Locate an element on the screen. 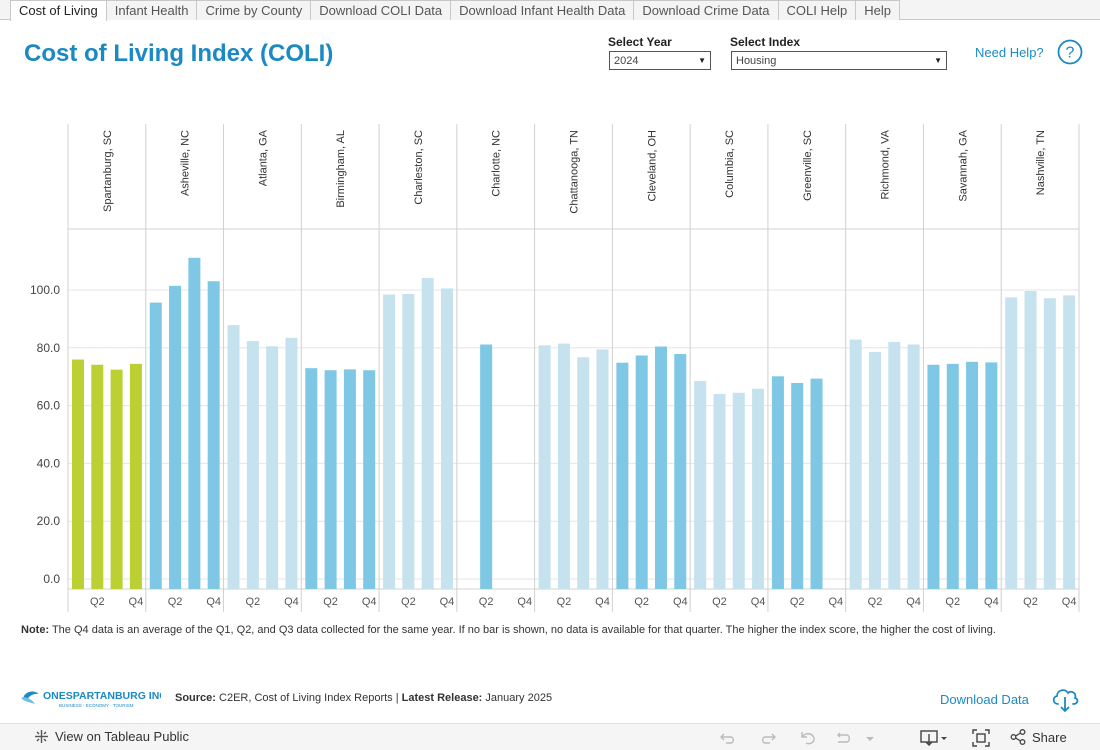 The width and height of the screenshot is (1100, 750). bar-9-q2 is located at coordinates (797, 485).